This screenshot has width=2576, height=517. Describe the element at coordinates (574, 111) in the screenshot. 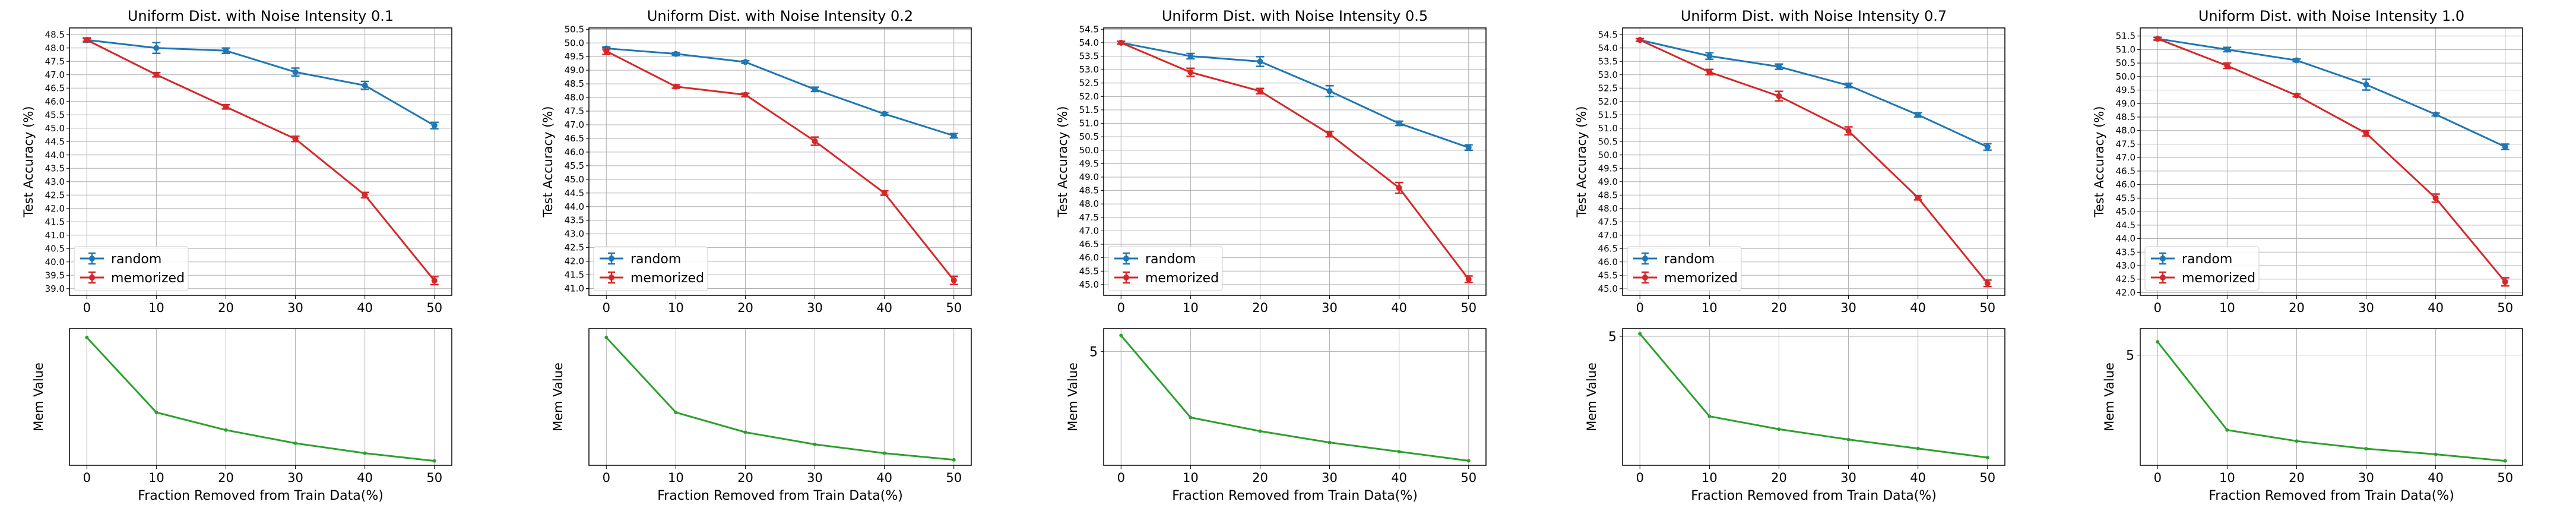

I see `y-tick-label: 47.5` at that location.